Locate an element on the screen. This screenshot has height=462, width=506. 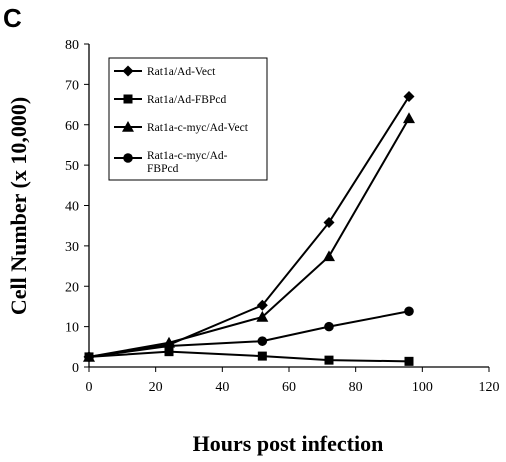
legend-label: Rat1a-c-myc/Ad- is located at coordinates (187, 156).